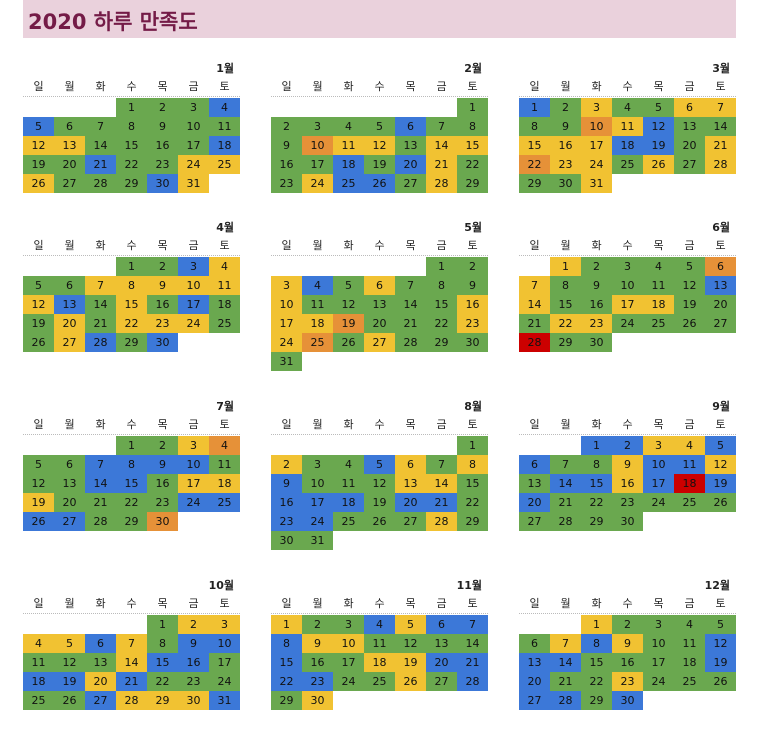  What do you see at coordinates (131, 304) in the screenshot?
I see `day-cell: 15` at bounding box center [131, 304].